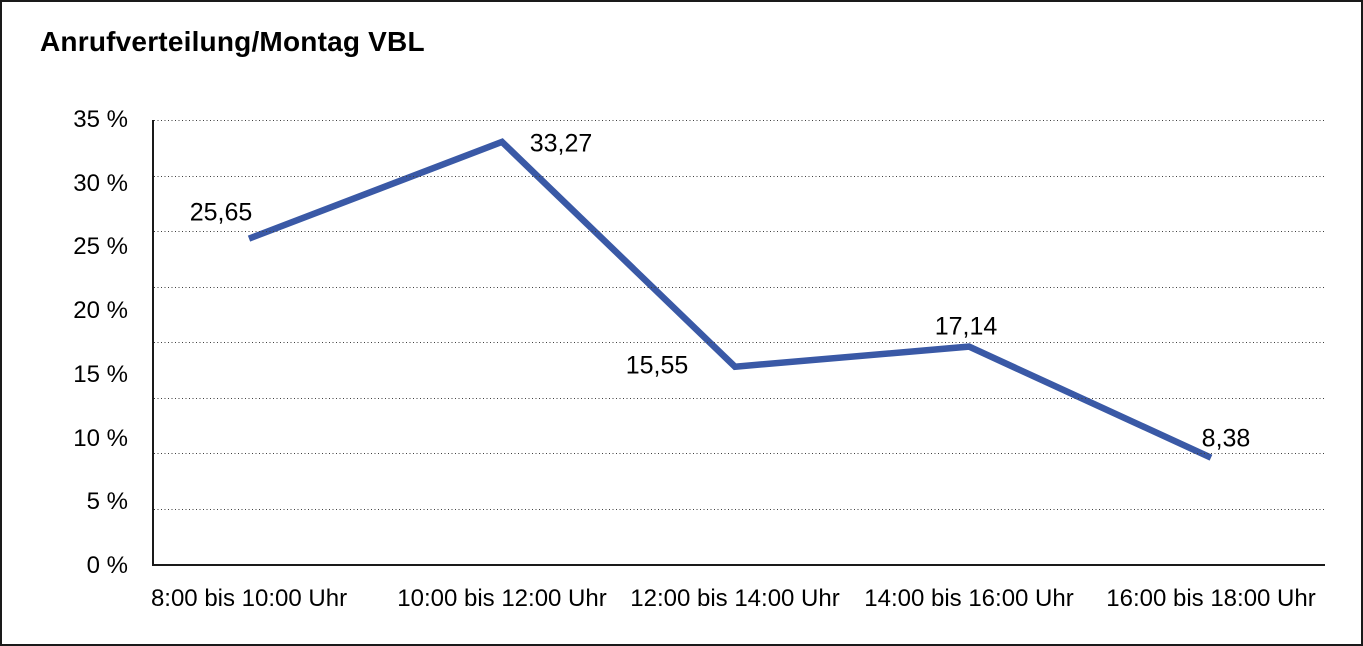 The height and width of the screenshot is (646, 1363). Describe the element at coordinates (969, 598) in the screenshot. I see `x-category-label: 14:00 bis 16:00 Uhr` at that location.